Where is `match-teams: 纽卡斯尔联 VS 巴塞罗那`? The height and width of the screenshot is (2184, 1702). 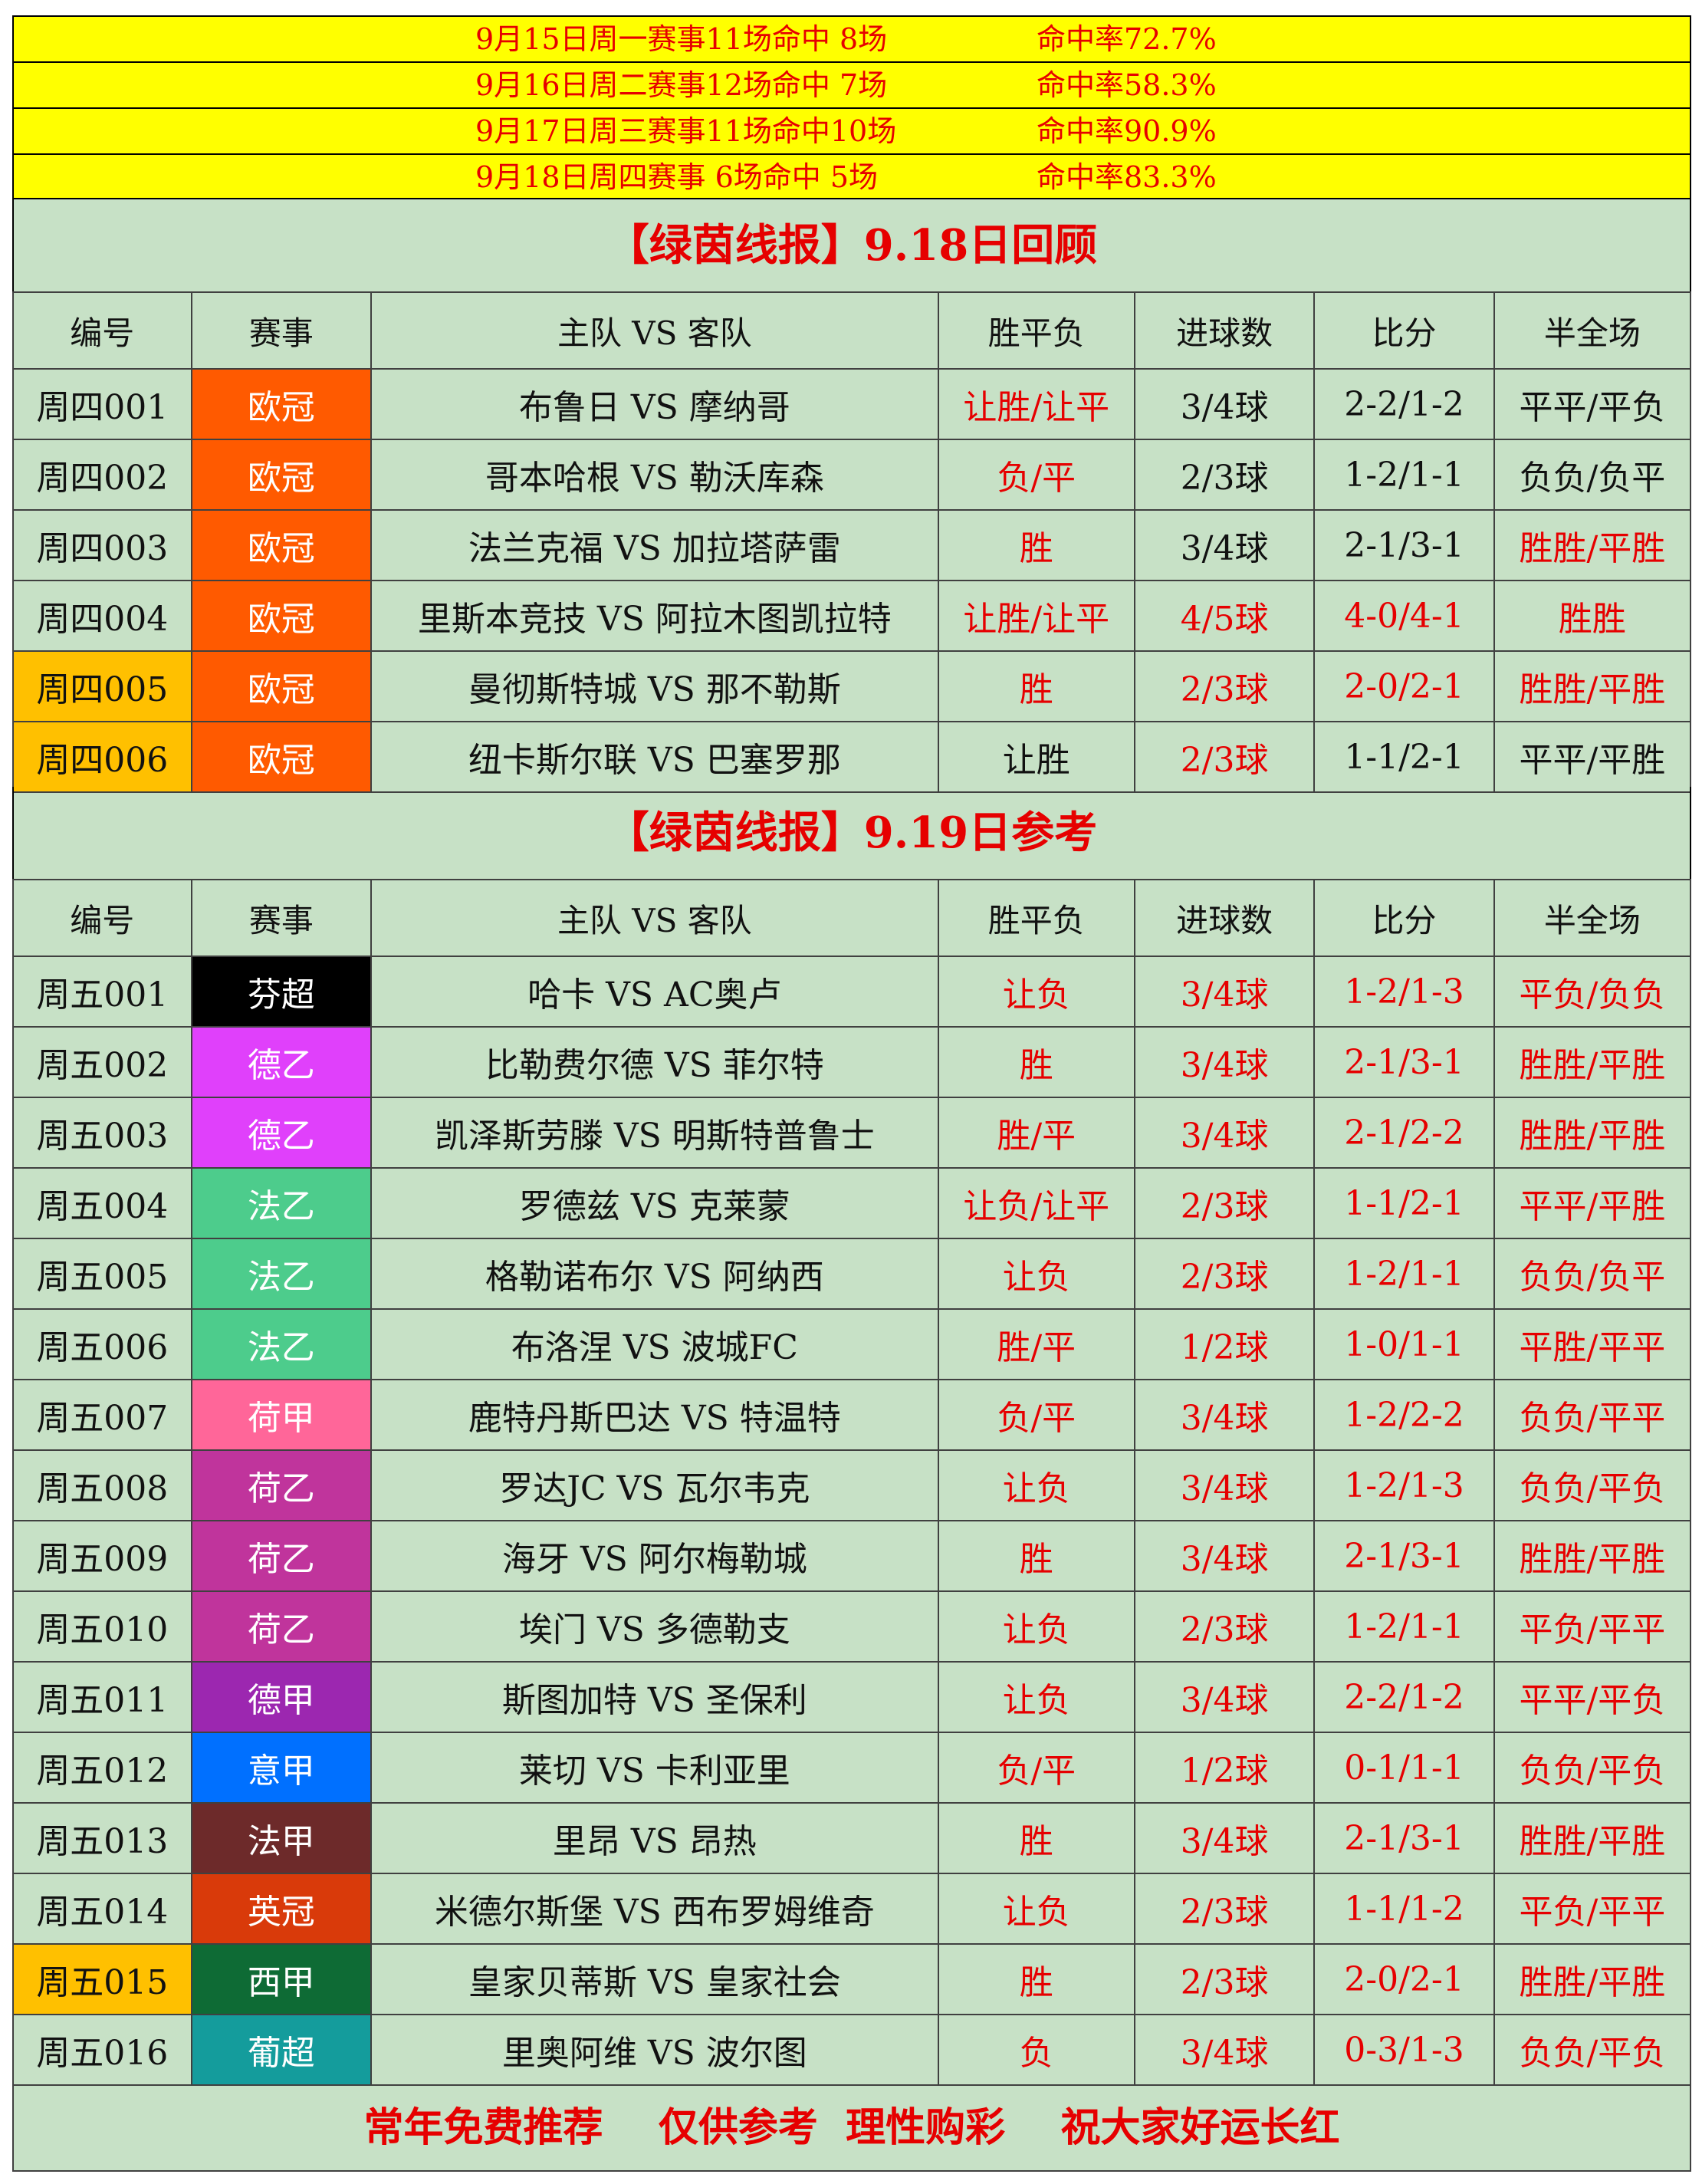
match-teams: 纽卡斯尔联 VS 巴塞罗那 is located at coordinates (654, 757).